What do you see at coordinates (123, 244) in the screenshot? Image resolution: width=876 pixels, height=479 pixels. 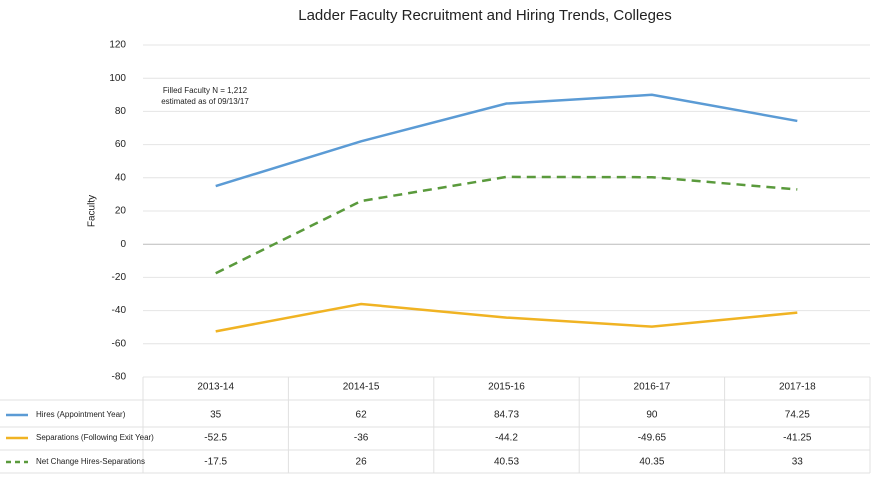 I see `y-tick-label: 0` at bounding box center [123, 244].